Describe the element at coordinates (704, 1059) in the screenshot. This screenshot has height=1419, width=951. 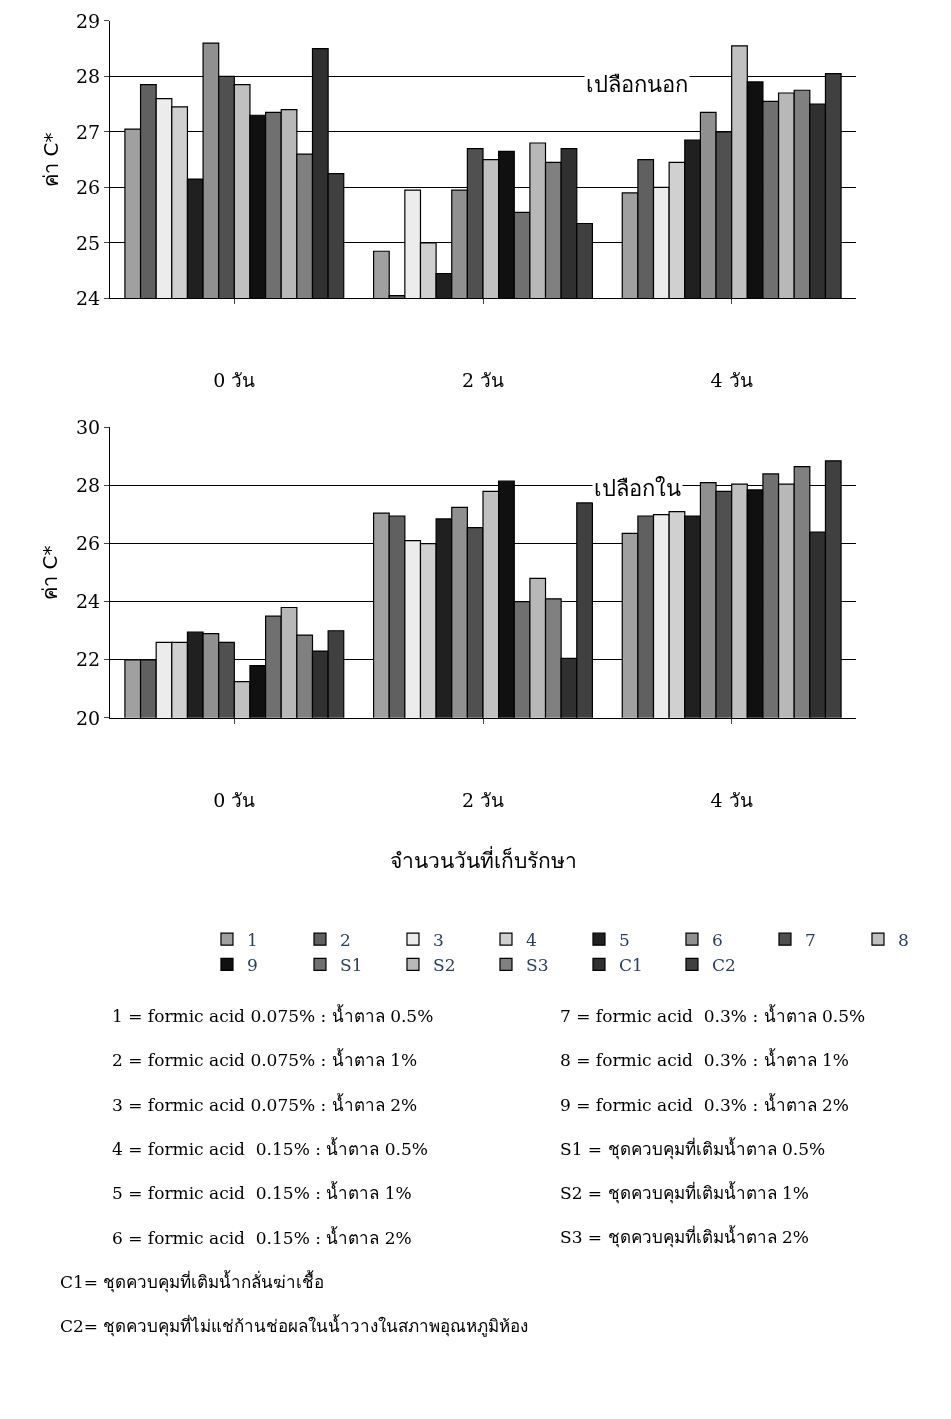
I see `text: 8 = formic acid 0.3% : น้ำตาล 1%` at that location.